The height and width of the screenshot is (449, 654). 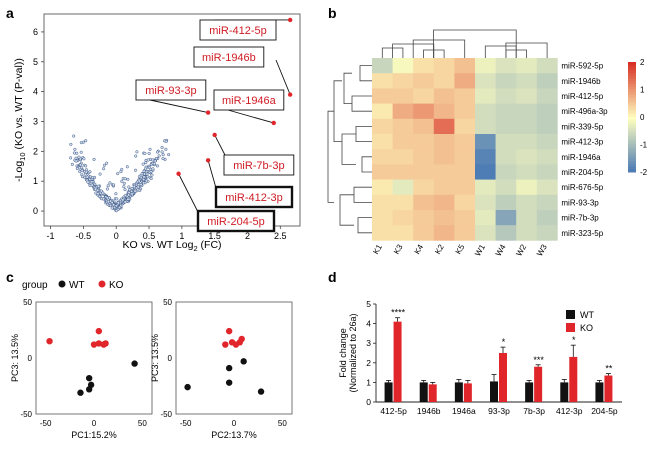 I want to click on color-scale-label: -2, so click(x=644, y=172).